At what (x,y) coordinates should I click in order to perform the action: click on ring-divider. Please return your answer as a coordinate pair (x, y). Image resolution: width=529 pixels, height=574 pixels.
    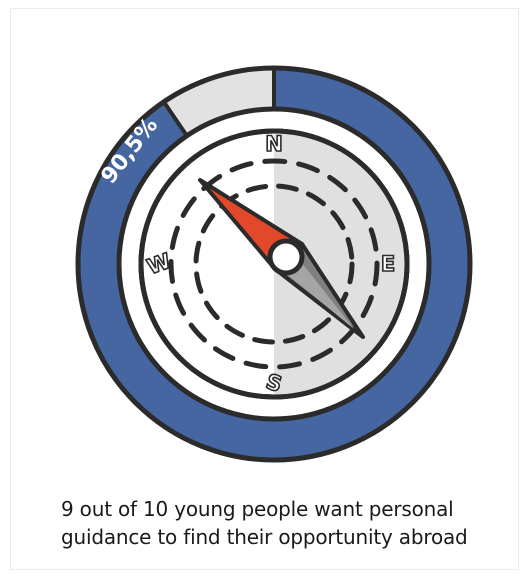
    Looking at the image, I should click on (175, 118).